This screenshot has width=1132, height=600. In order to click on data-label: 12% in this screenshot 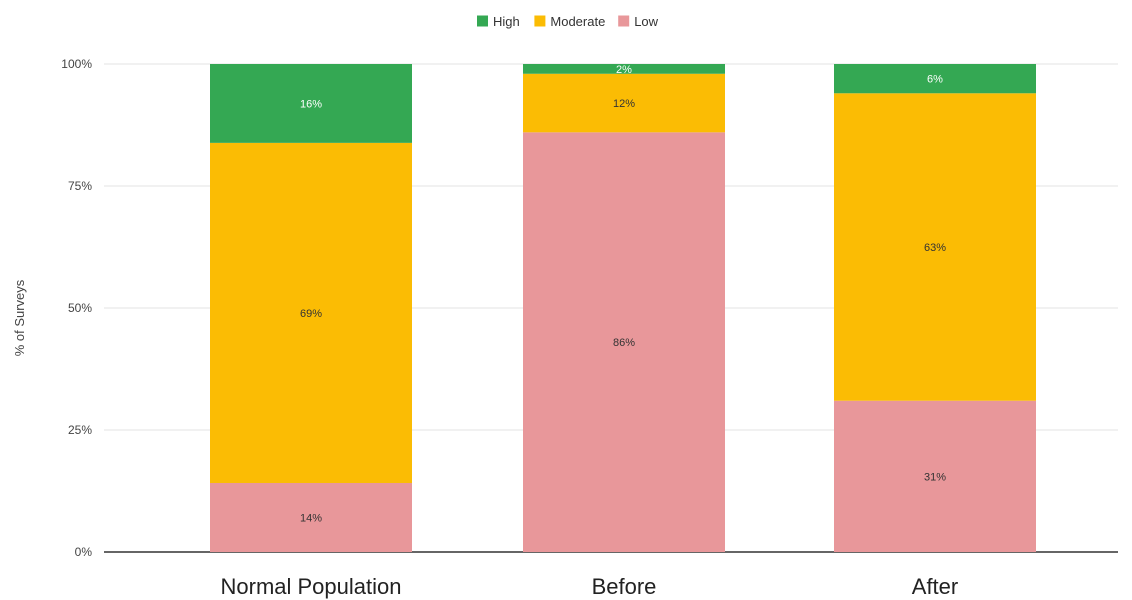, I will do `click(624, 104)`.